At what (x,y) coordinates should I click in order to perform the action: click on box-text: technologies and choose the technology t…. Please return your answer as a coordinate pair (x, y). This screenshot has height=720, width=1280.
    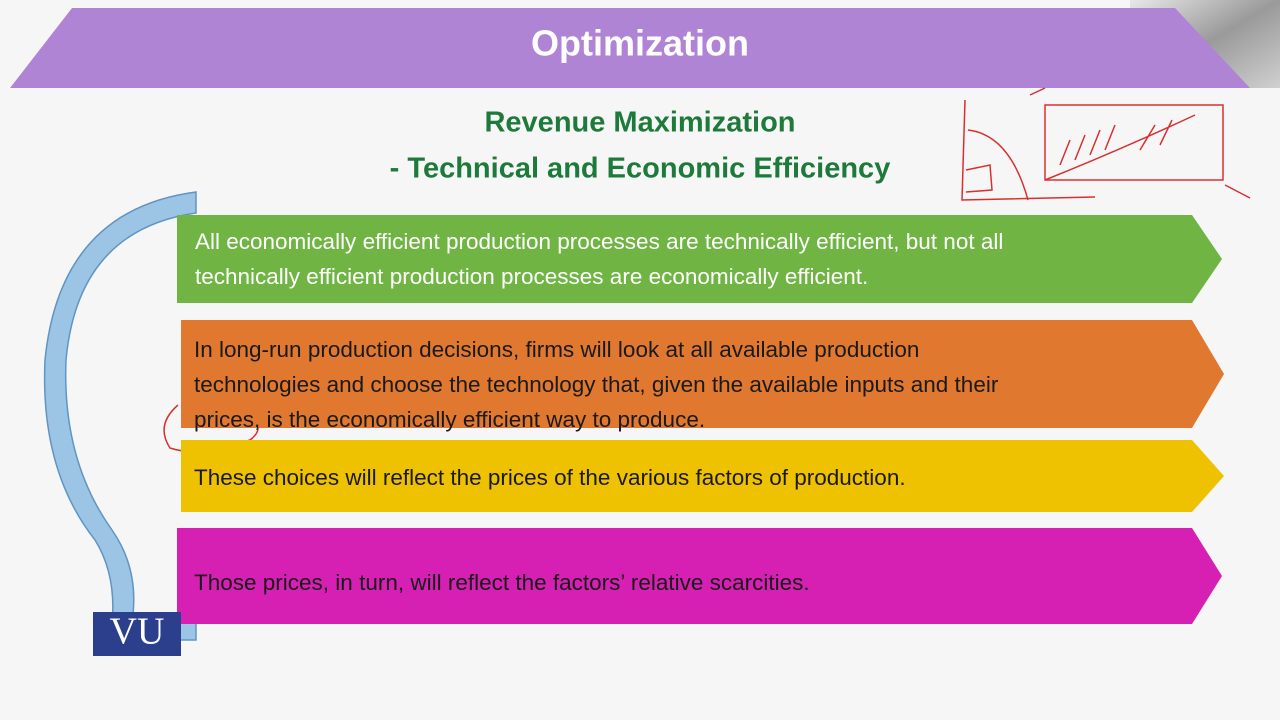
    Looking at the image, I should click on (596, 384).